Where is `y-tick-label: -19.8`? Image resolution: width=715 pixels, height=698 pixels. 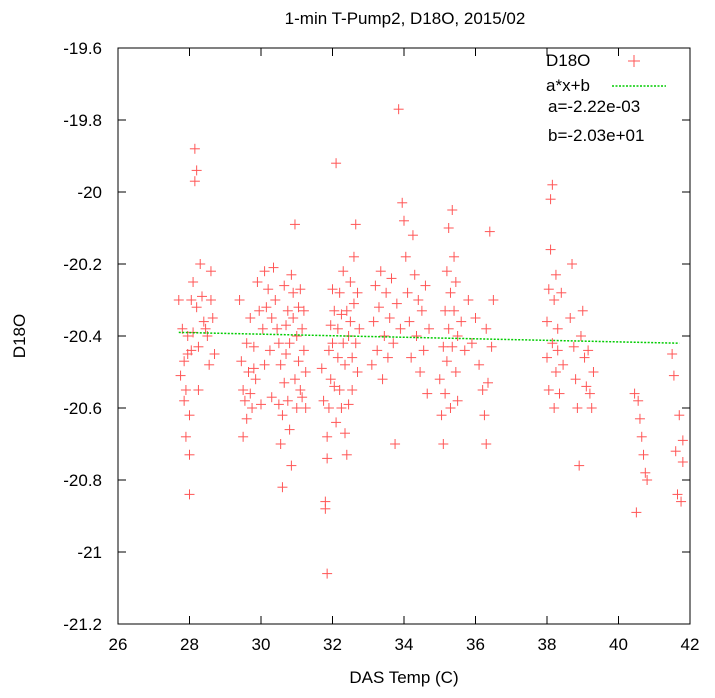
y-tick-label: -19.8 is located at coordinates (82, 120).